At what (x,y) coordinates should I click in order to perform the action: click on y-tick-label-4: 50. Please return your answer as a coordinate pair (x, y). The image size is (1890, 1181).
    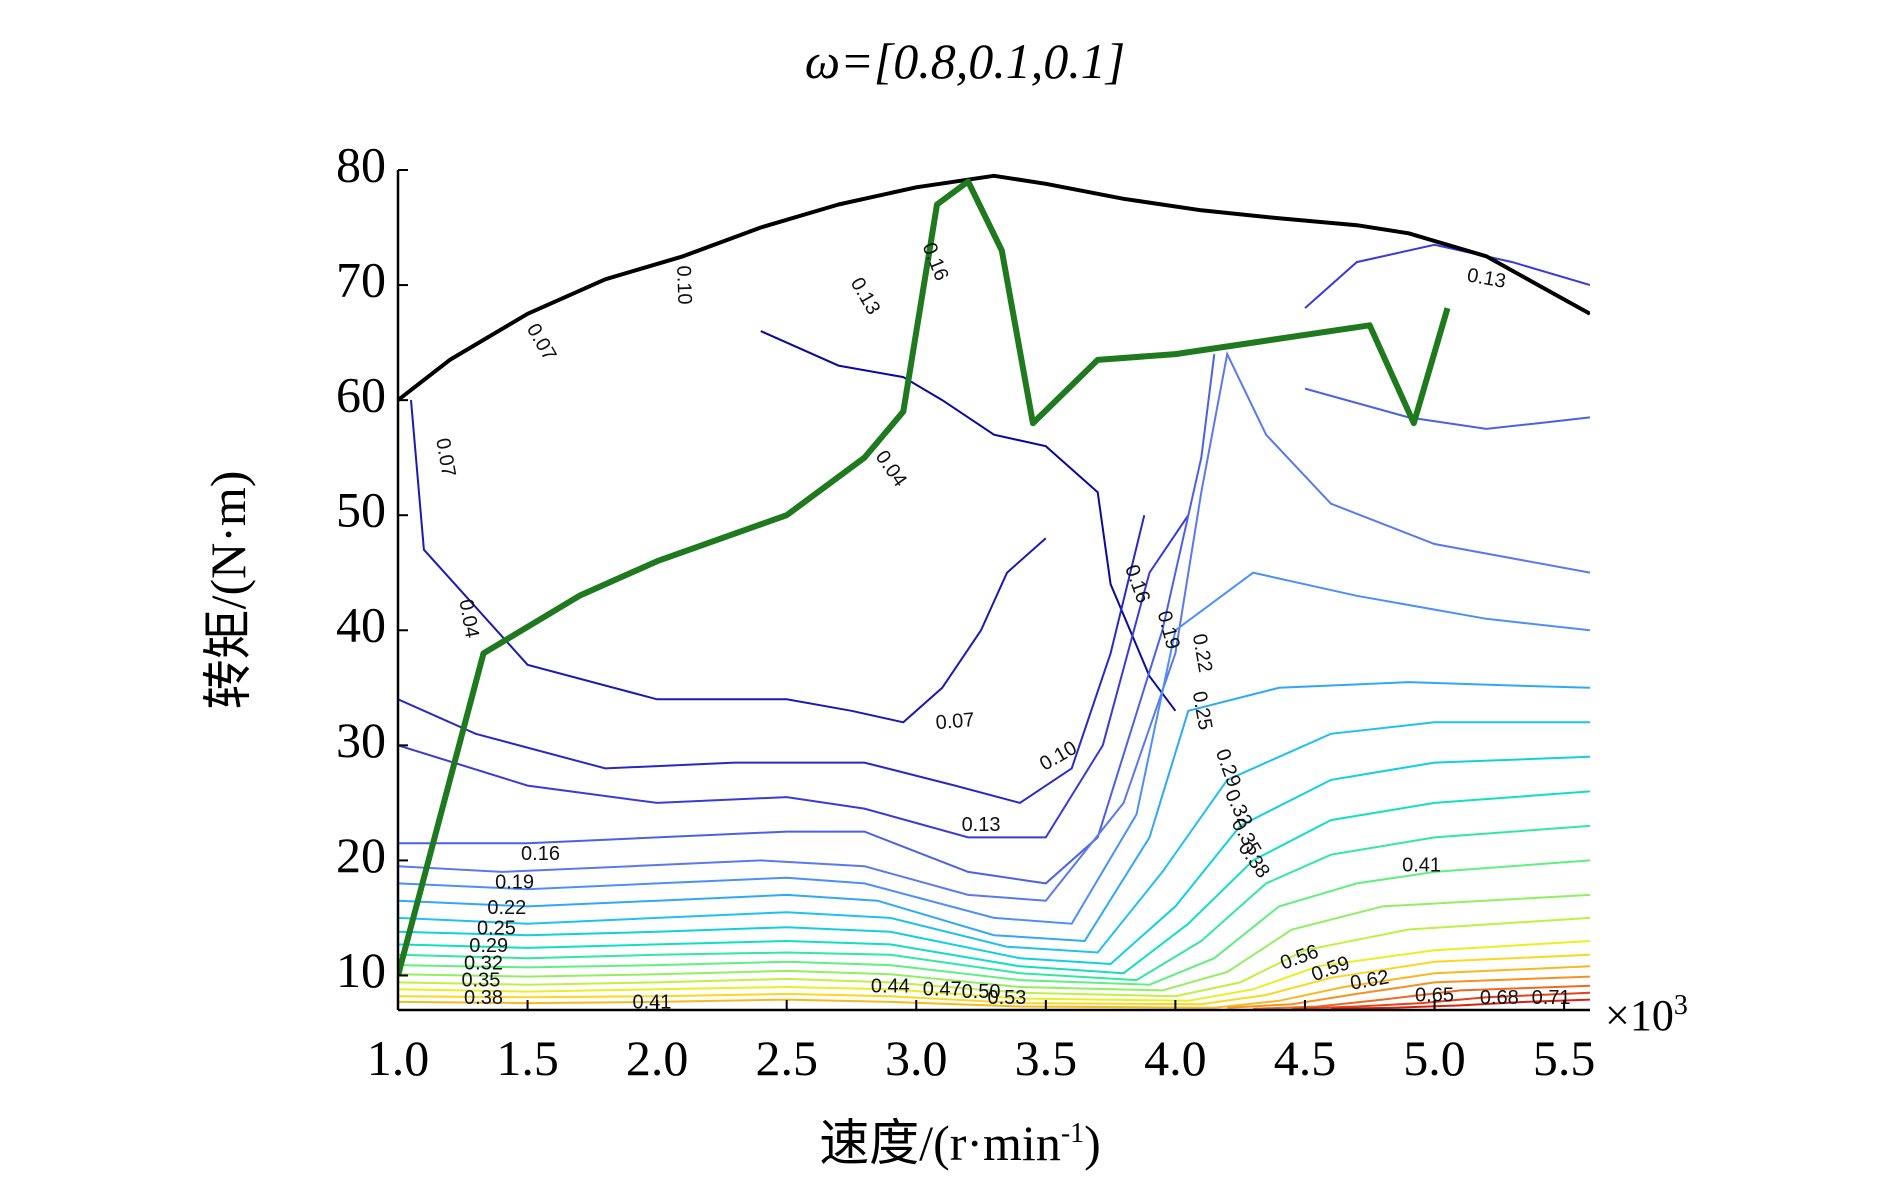
    Looking at the image, I should click on (361, 510).